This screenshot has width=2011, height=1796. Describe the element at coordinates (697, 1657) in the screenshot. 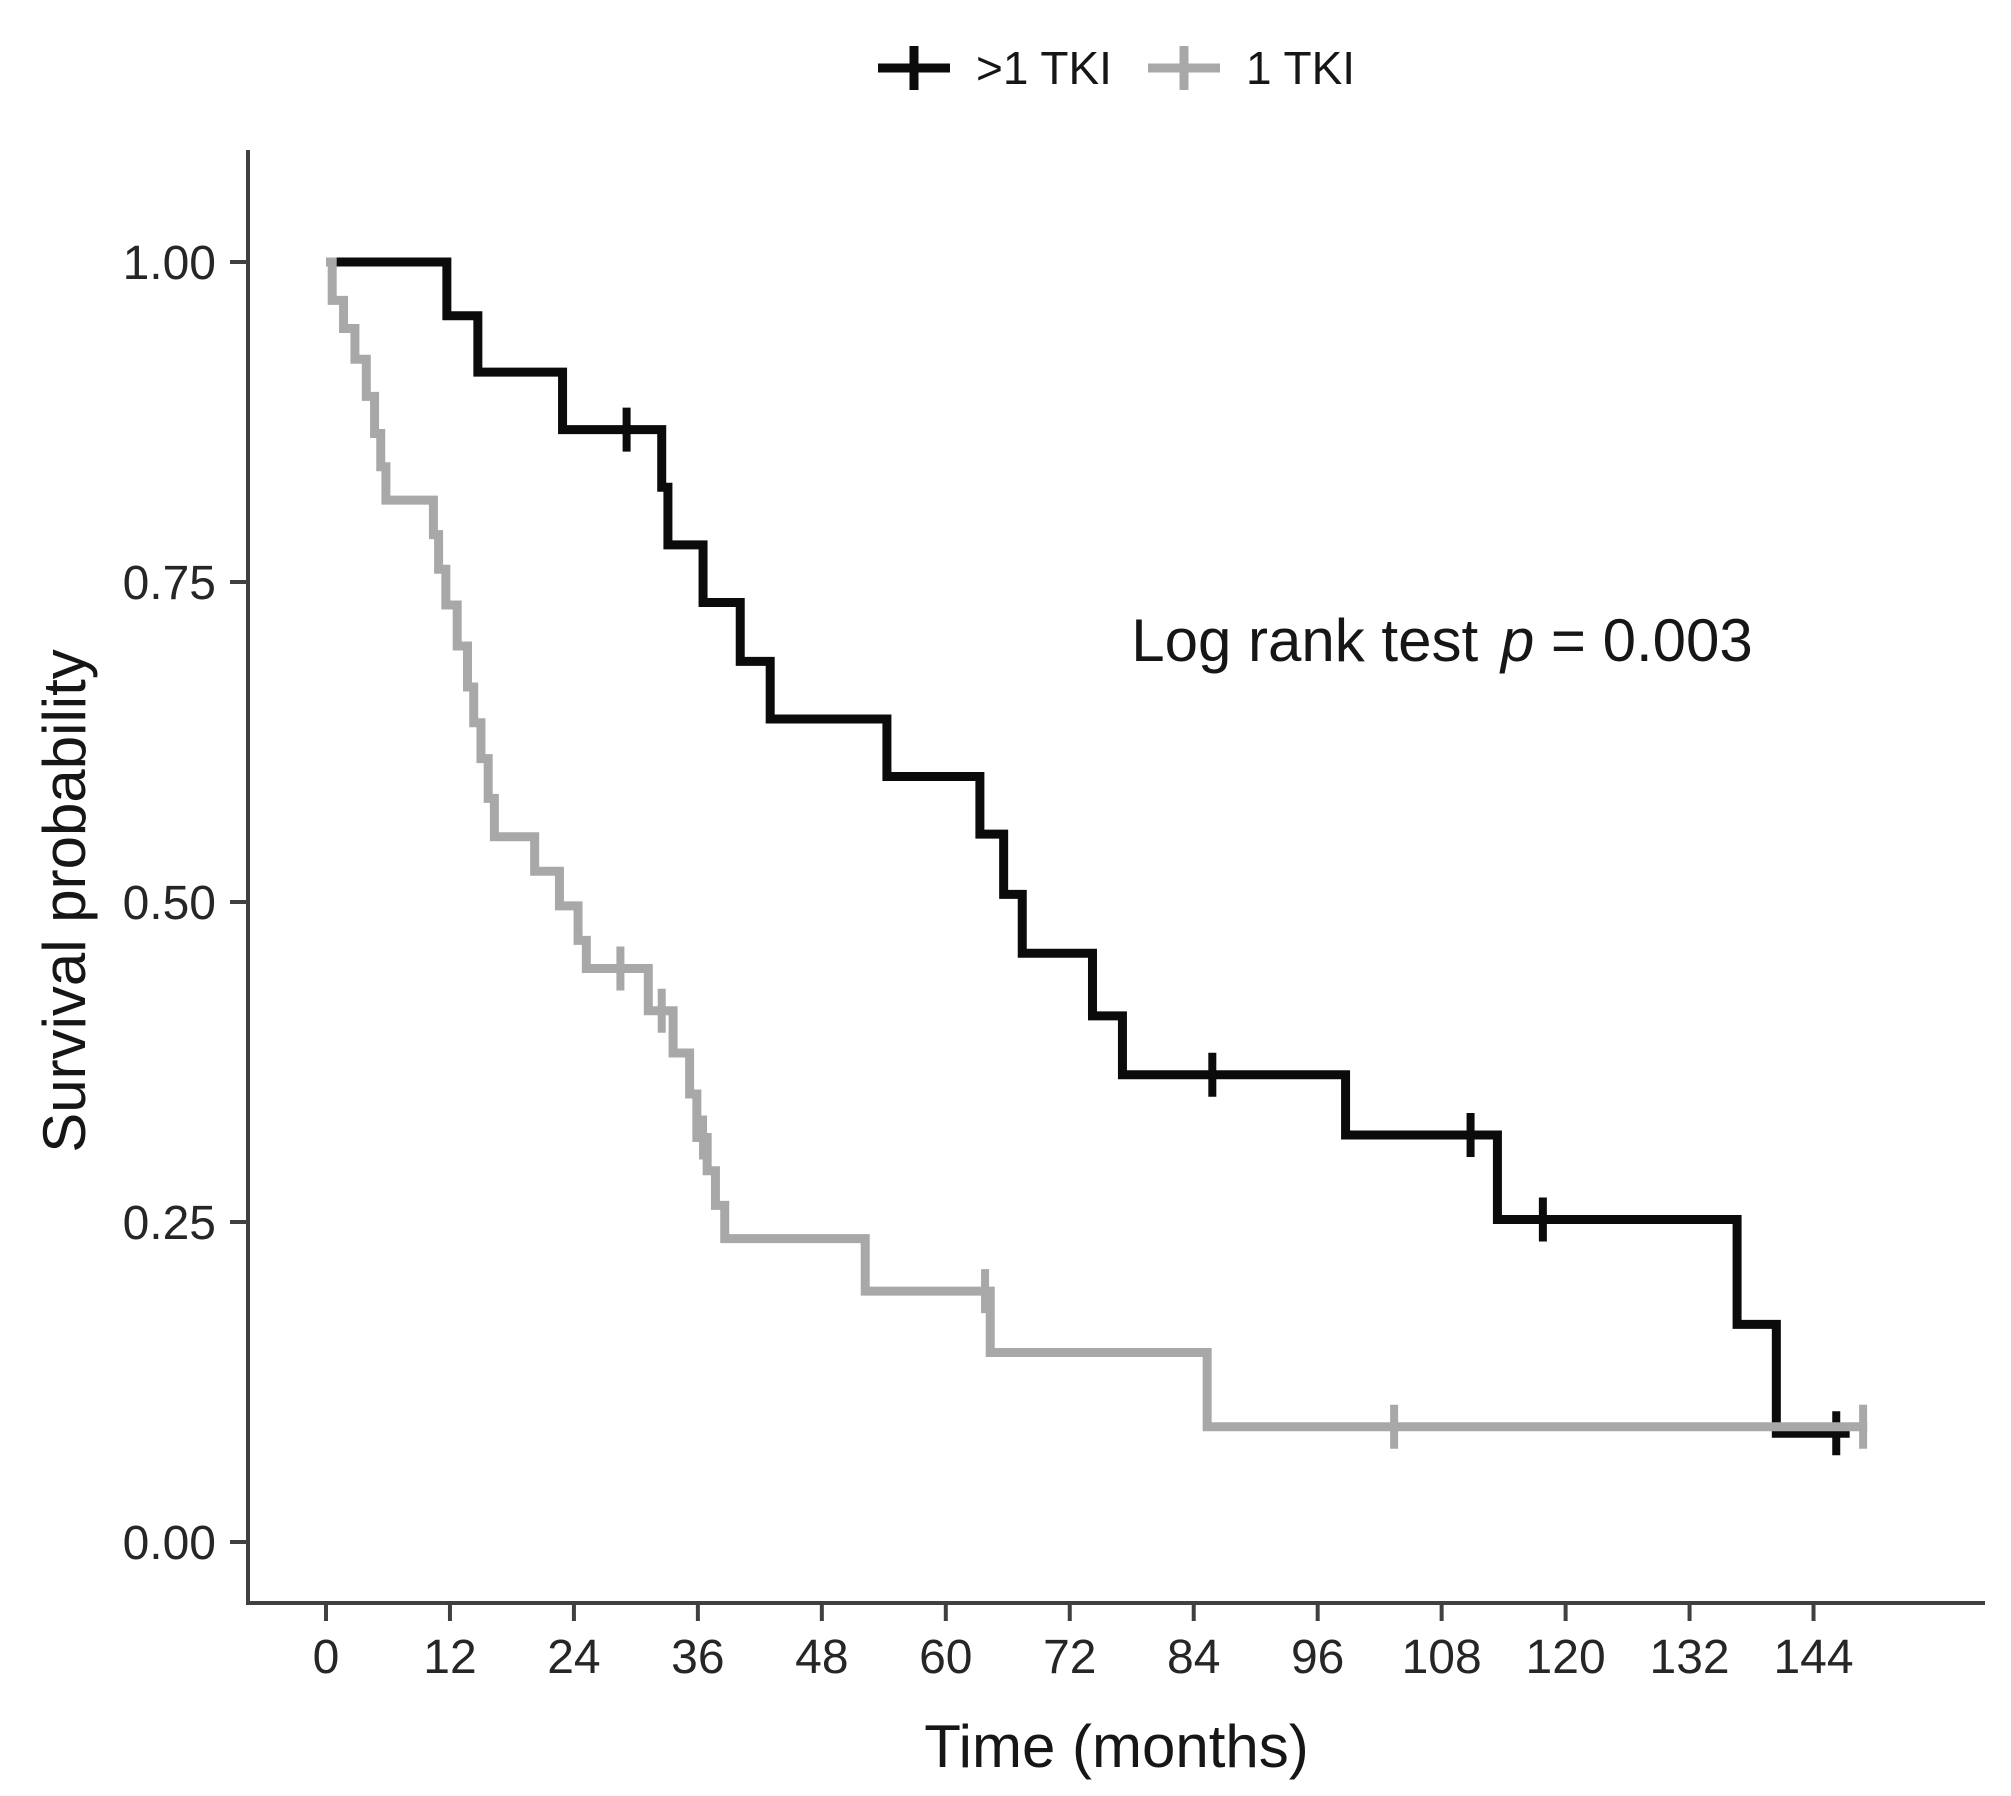

I see `x-tick-label: 36` at that location.